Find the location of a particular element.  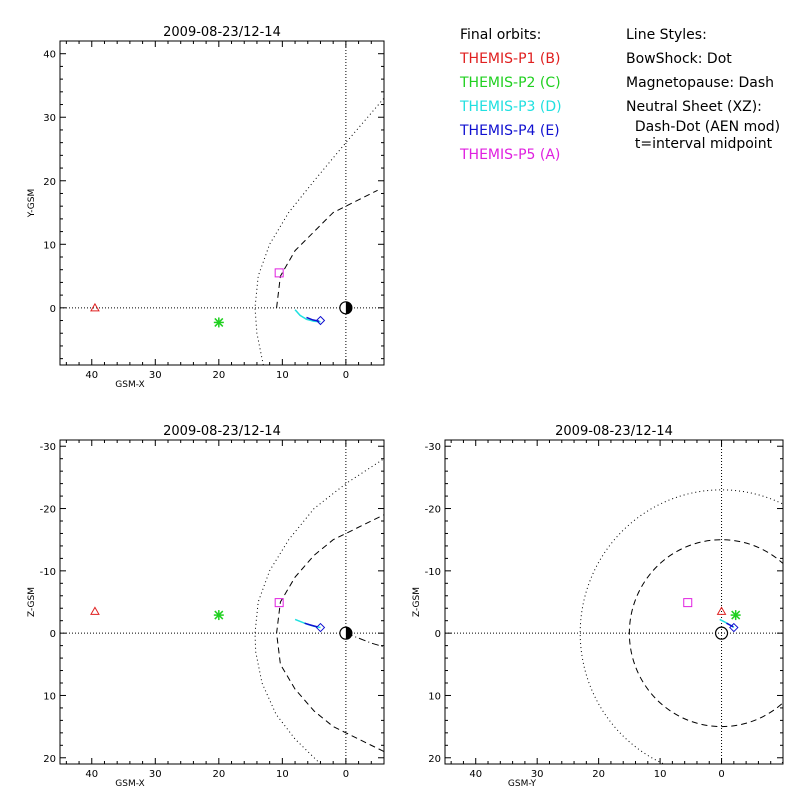

y-axis-label: Y-GSM is located at coordinates (32, 203).